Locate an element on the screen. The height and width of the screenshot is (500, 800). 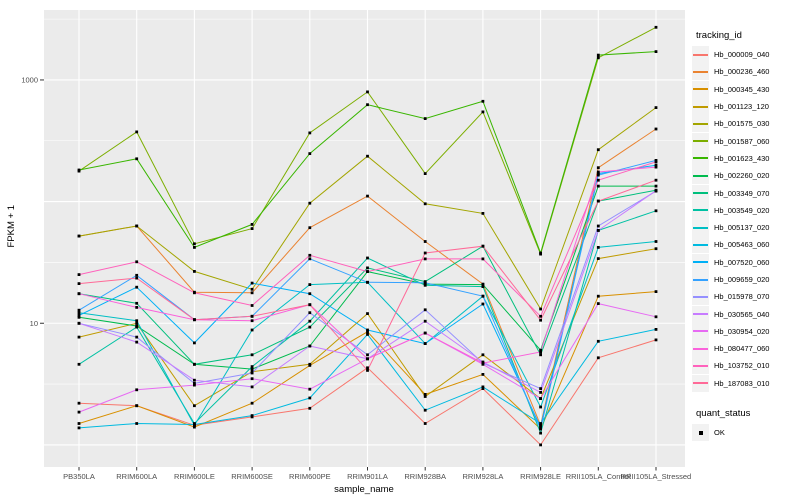
legend-entry-label: Hb_005463_060 is located at coordinates (742, 245).